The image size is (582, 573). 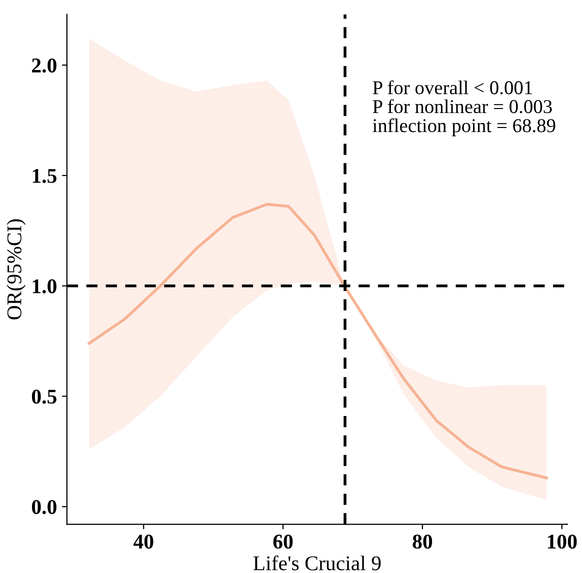 I want to click on y-tick-label: 1.5, so click(x=44, y=176).